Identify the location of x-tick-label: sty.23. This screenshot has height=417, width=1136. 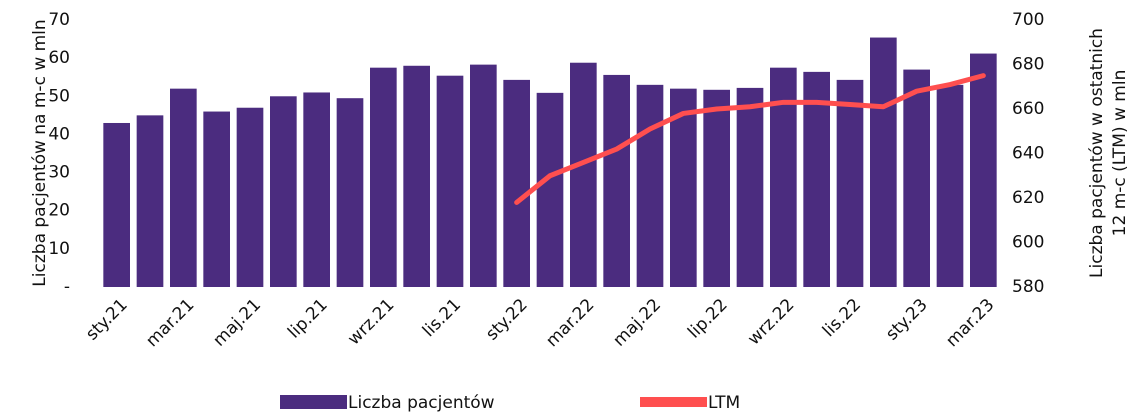
(907, 320).